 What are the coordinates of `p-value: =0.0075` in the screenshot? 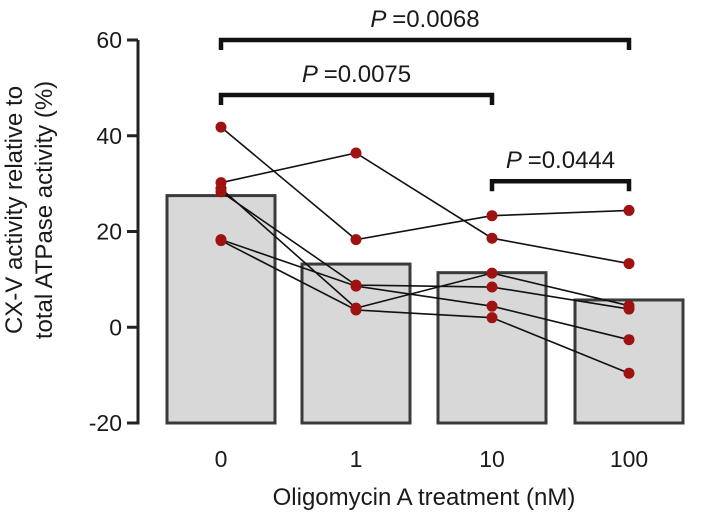 It's located at (367, 74).